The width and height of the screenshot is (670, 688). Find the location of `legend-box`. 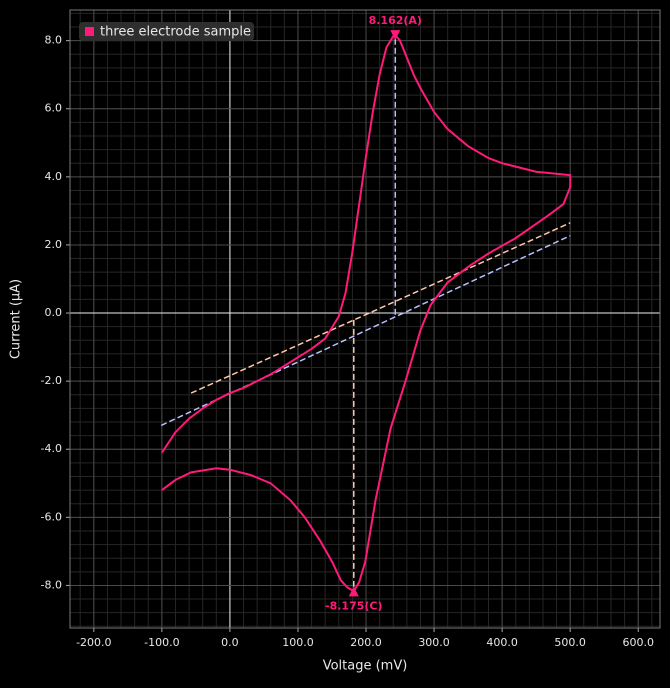

legend-box is located at coordinates (166, 31).